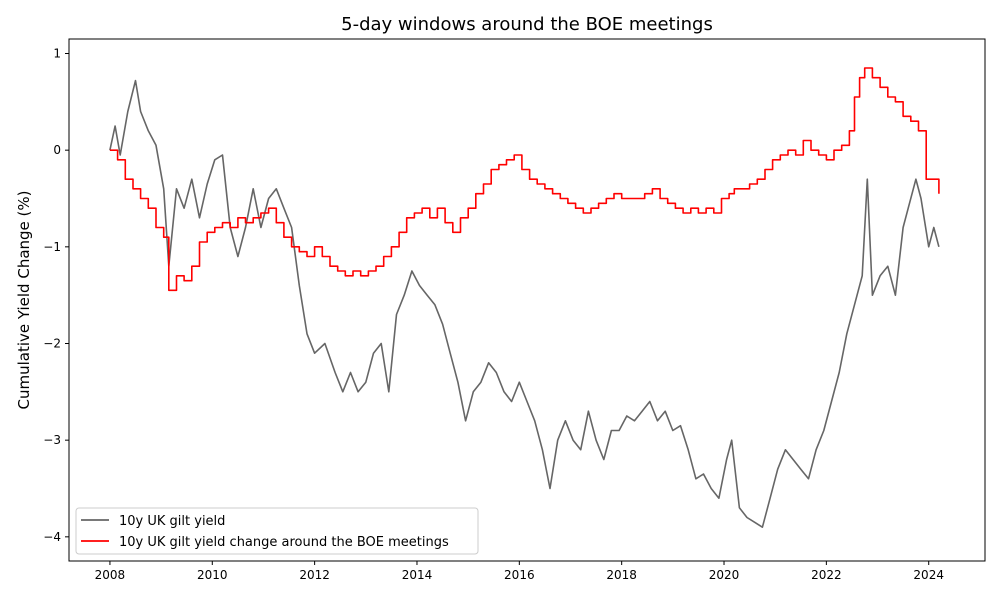 This screenshot has height=600, width=1000. What do you see at coordinates (417, 575) in the screenshot?
I see `x-tick-label: 2014` at bounding box center [417, 575].